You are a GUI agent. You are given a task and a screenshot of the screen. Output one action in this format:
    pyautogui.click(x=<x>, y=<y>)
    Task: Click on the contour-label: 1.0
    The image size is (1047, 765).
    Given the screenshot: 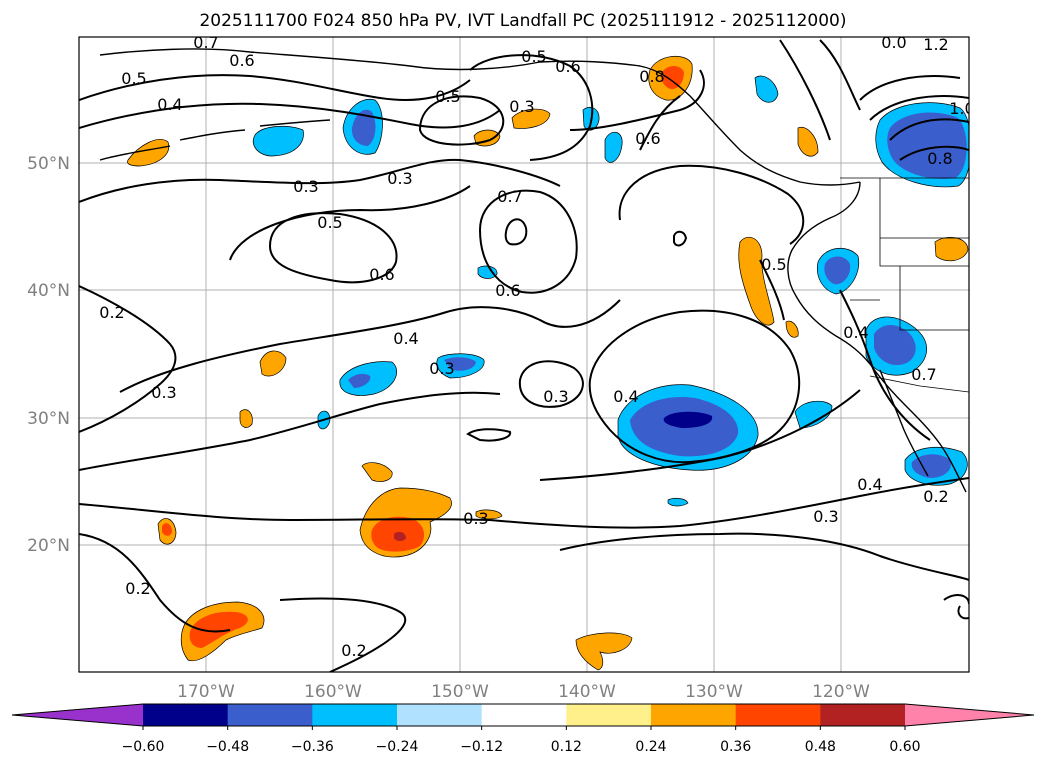 What is the action you would take?
    pyautogui.click(x=961, y=108)
    